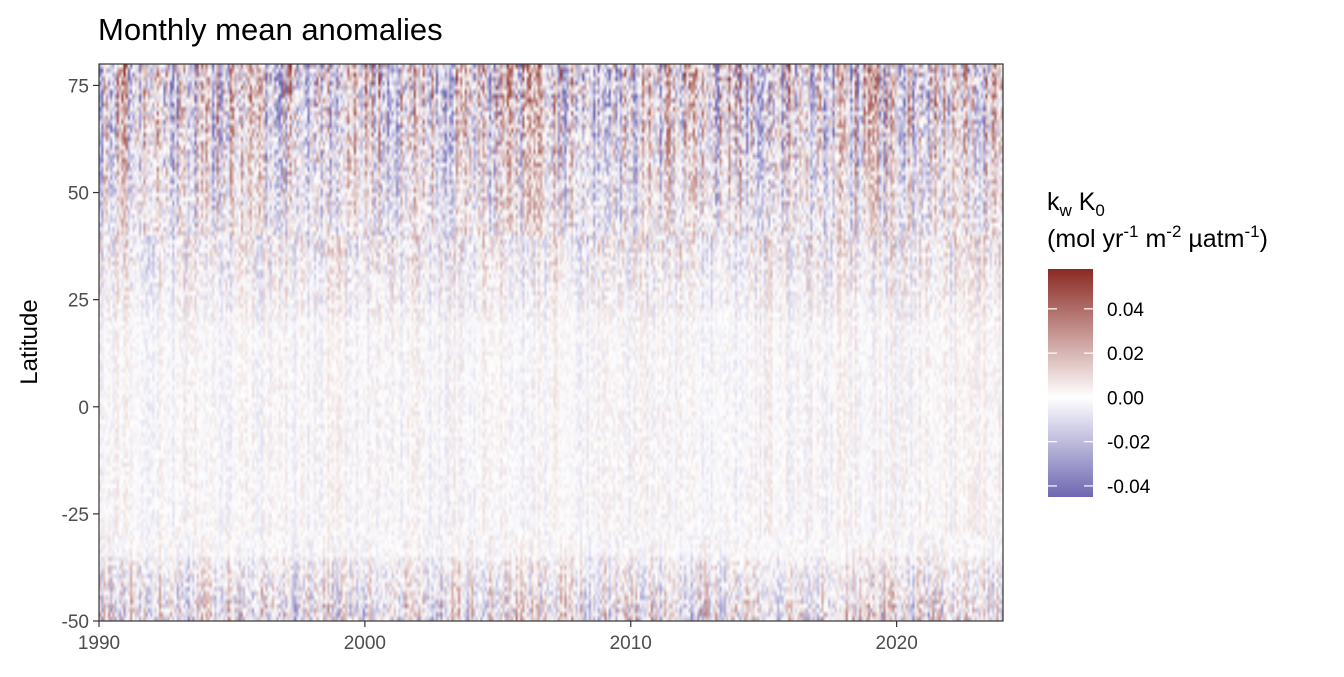 This screenshot has width=1344, height=677. I want to click on y-axis: 75 50 25 0 -25 -50, so click(80, 354).